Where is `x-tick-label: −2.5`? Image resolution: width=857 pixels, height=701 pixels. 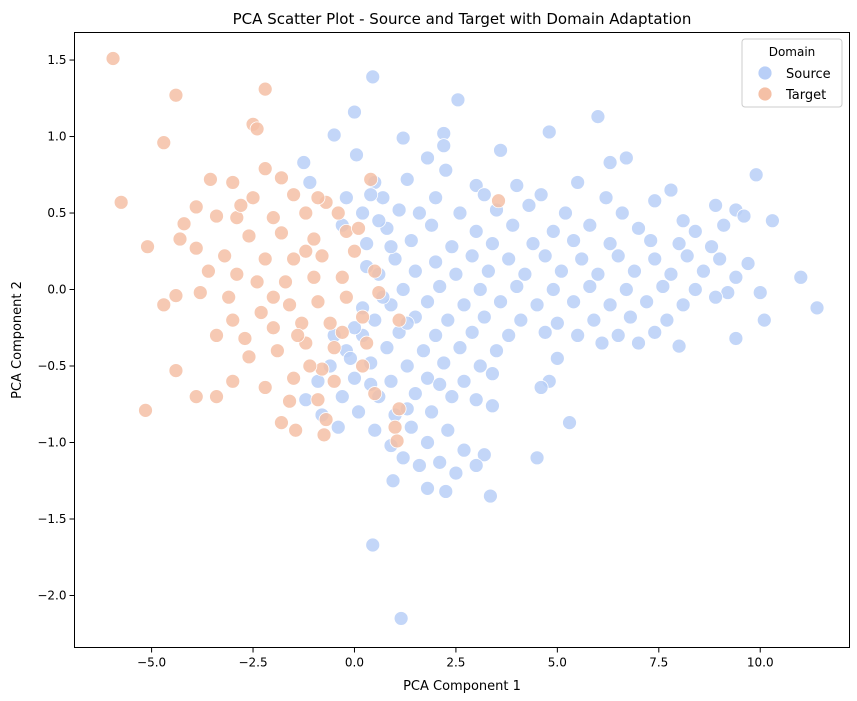
x-tick-label: −2.5 is located at coordinates (252, 663).